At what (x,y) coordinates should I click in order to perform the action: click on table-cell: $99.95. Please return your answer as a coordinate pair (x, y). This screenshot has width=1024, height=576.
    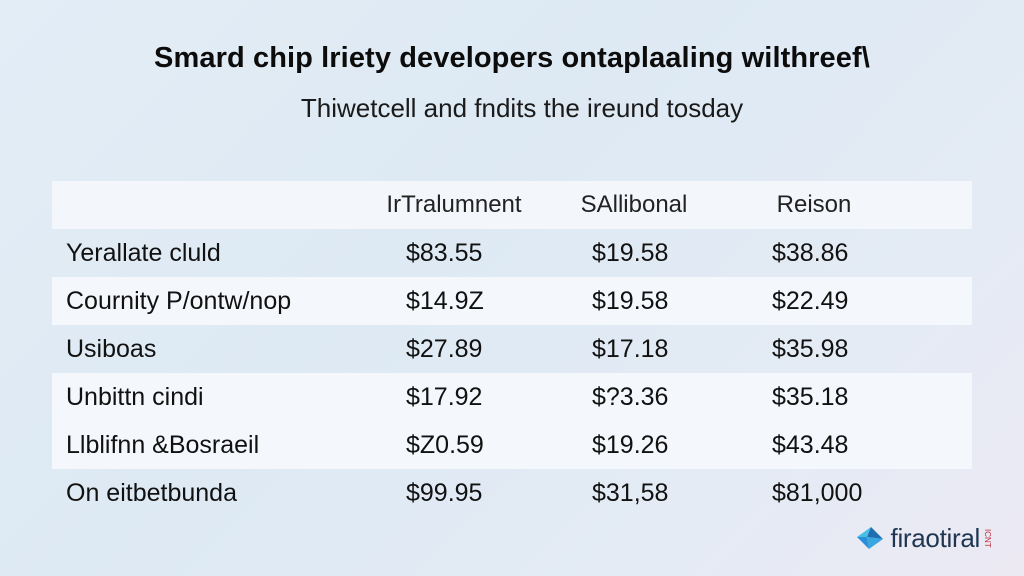
    Looking at the image, I should click on (444, 493).